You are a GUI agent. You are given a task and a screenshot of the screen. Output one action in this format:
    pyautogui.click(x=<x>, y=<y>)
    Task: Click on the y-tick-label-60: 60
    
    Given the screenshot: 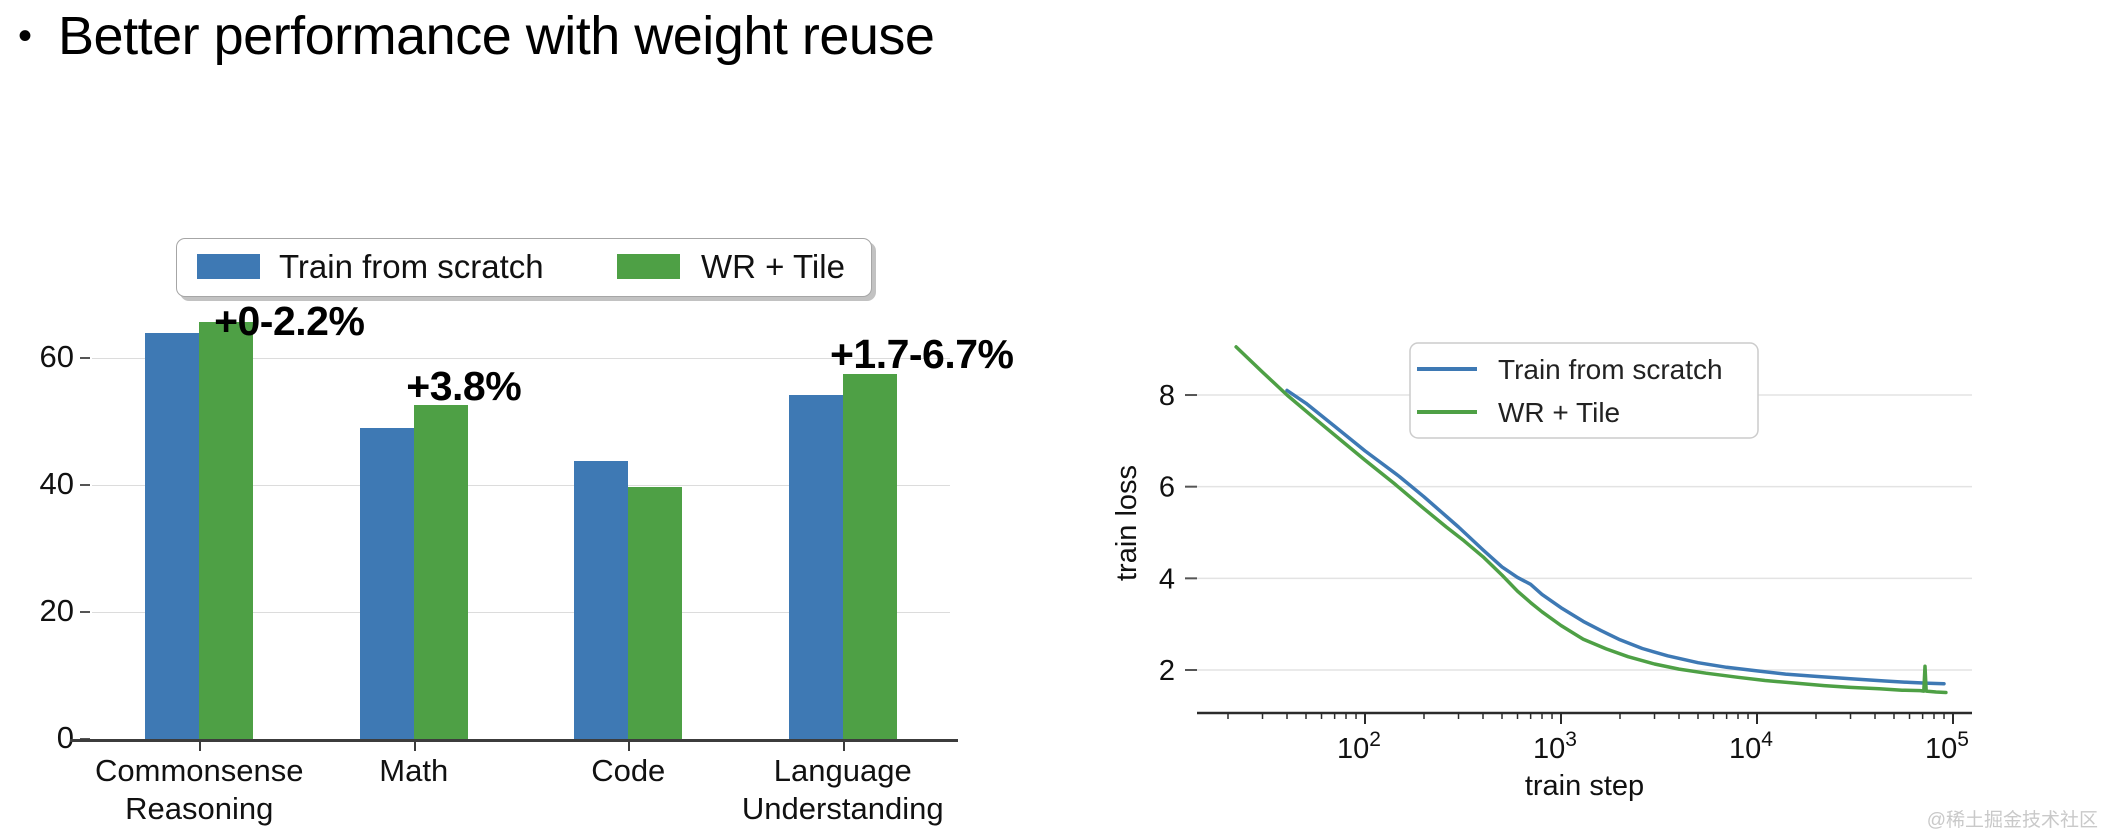 What is the action you would take?
    pyautogui.click(x=56, y=357)
    